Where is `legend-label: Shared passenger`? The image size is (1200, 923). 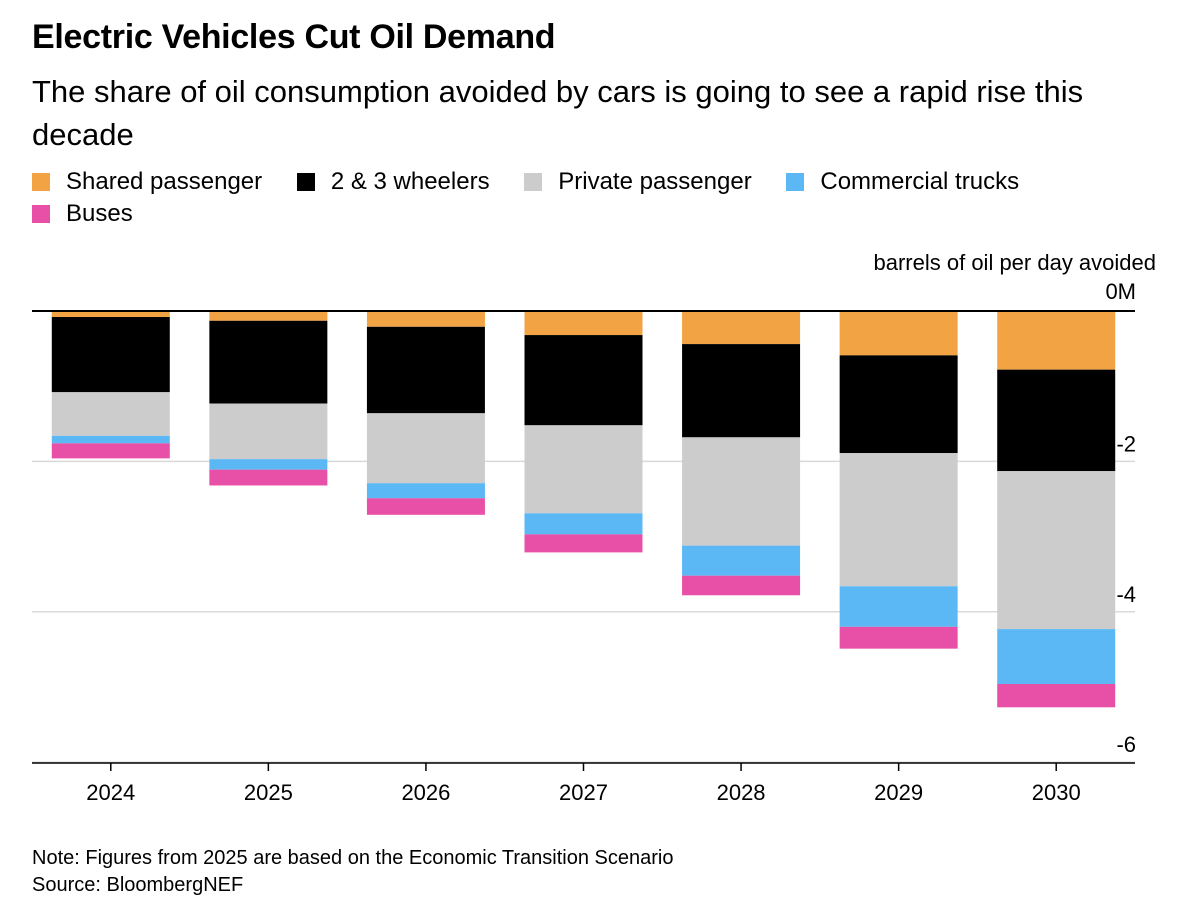 legend-label: Shared passenger is located at coordinates (164, 181).